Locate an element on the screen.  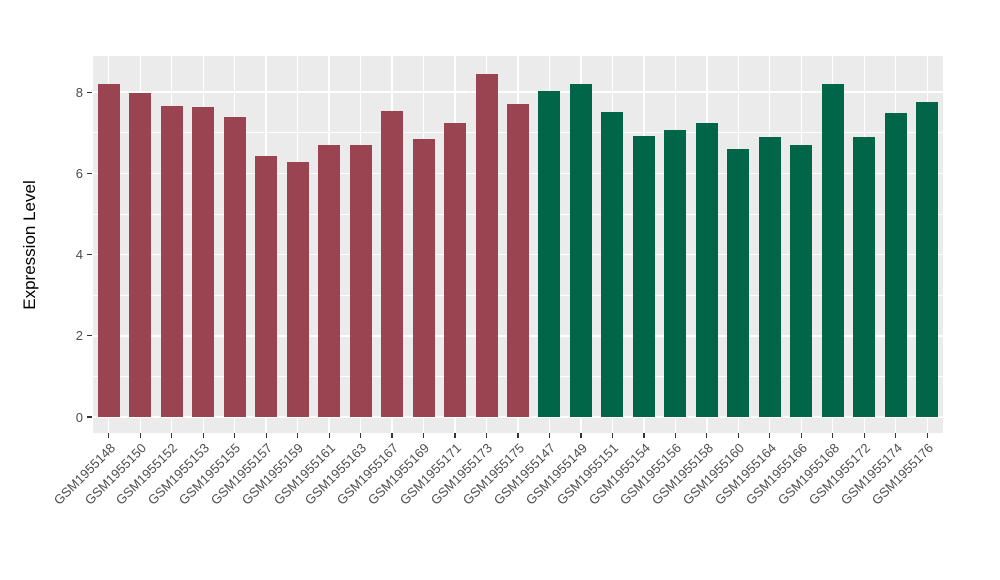
y-tick-label: 2 is located at coordinates (79, 336).